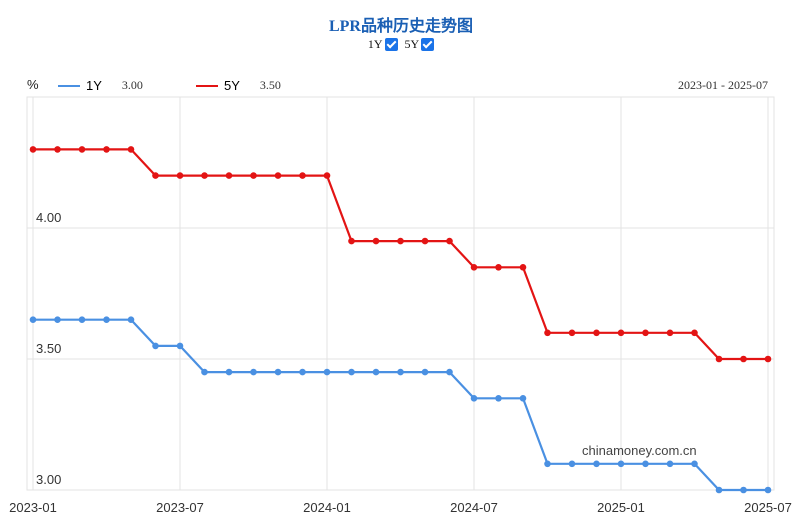  Describe the element at coordinates (327, 507) in the screenshot. I see `x-tick-label: 2024-01` at that location.